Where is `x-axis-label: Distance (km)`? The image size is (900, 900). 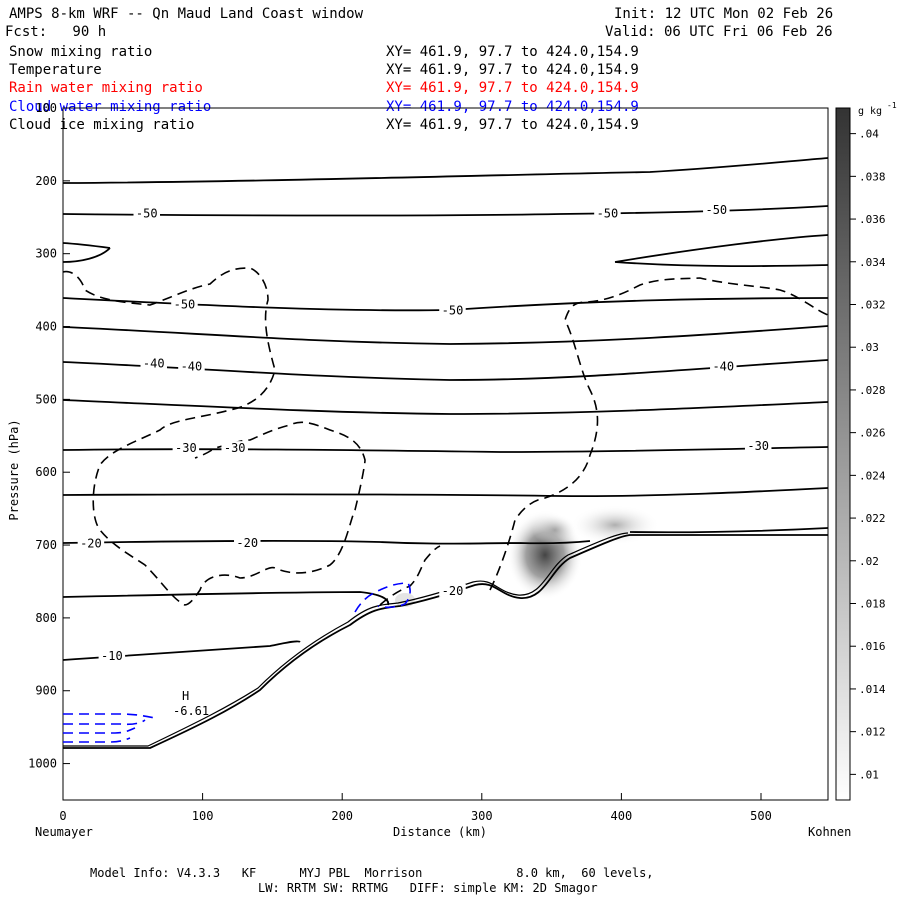
x-axis-label: Distance (km) is located at coordinates (440, 832).